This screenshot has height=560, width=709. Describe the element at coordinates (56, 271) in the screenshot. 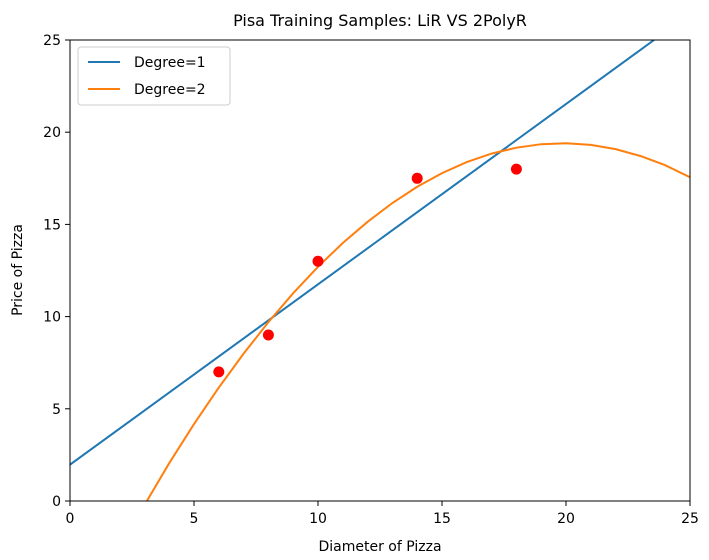

I see `y-axis: 0 5 10 15 20 25` at that location.